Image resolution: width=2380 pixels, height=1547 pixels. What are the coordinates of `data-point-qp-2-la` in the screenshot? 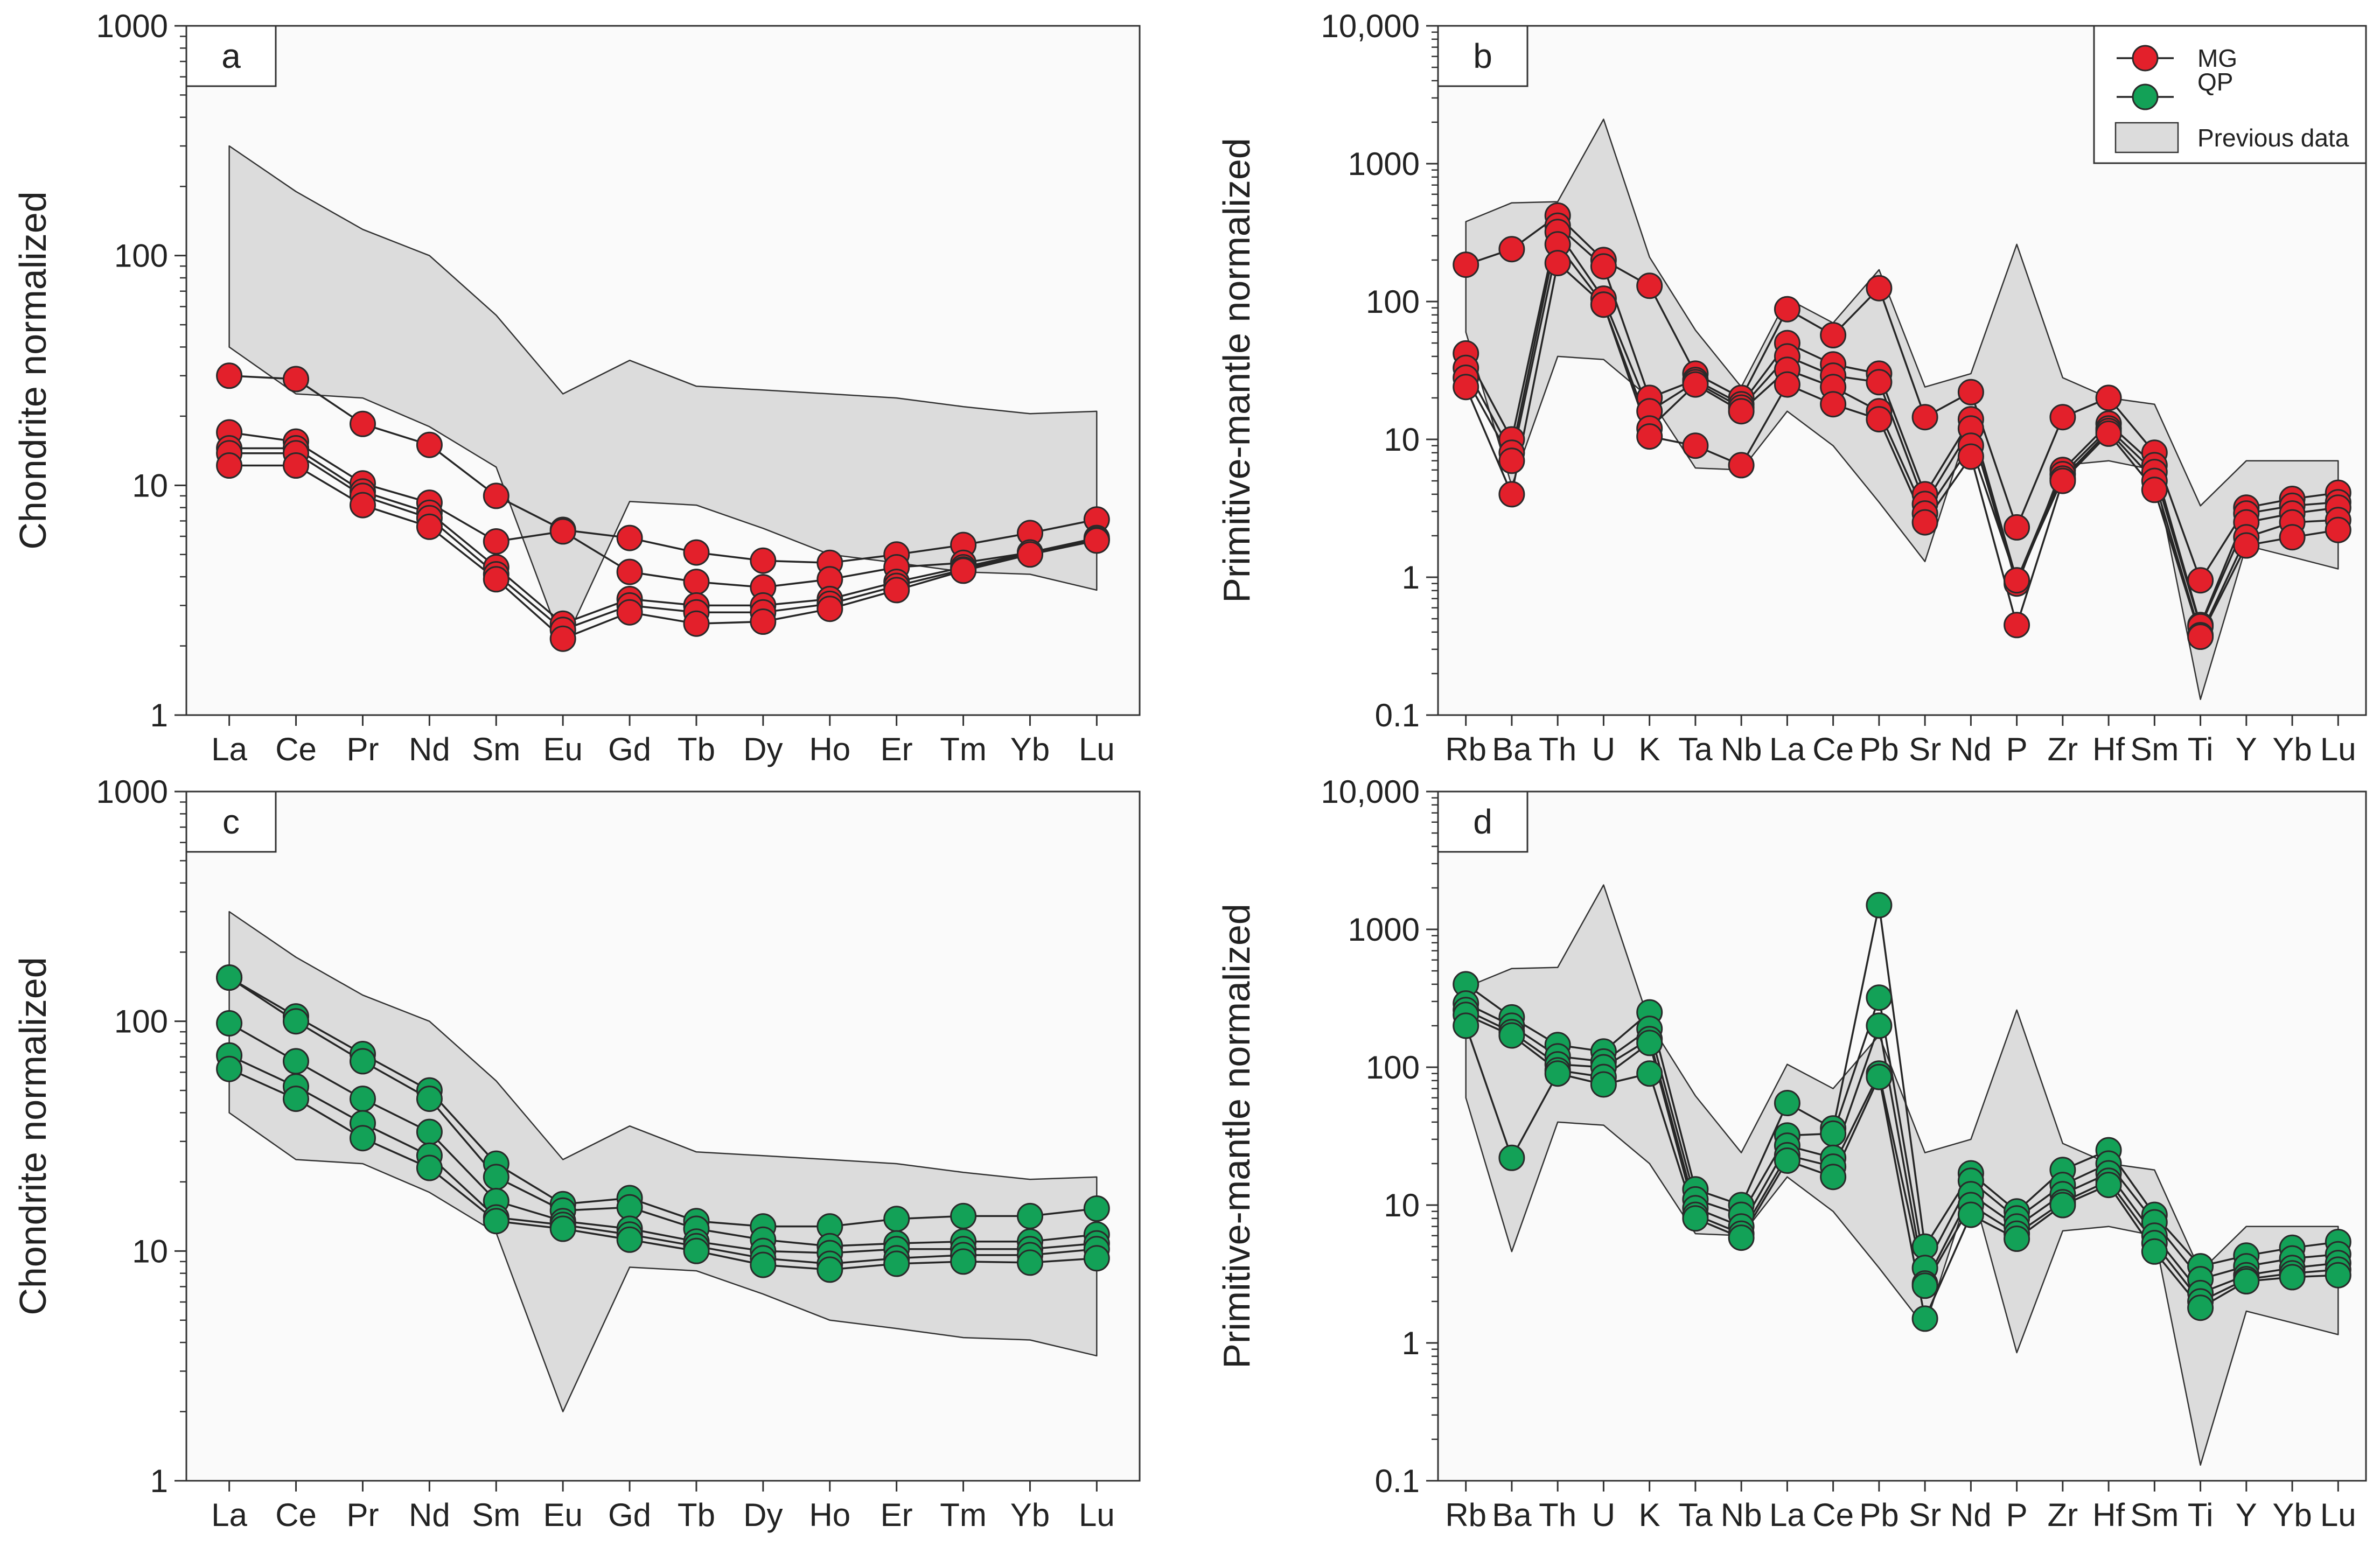 It's located at (230, 977).